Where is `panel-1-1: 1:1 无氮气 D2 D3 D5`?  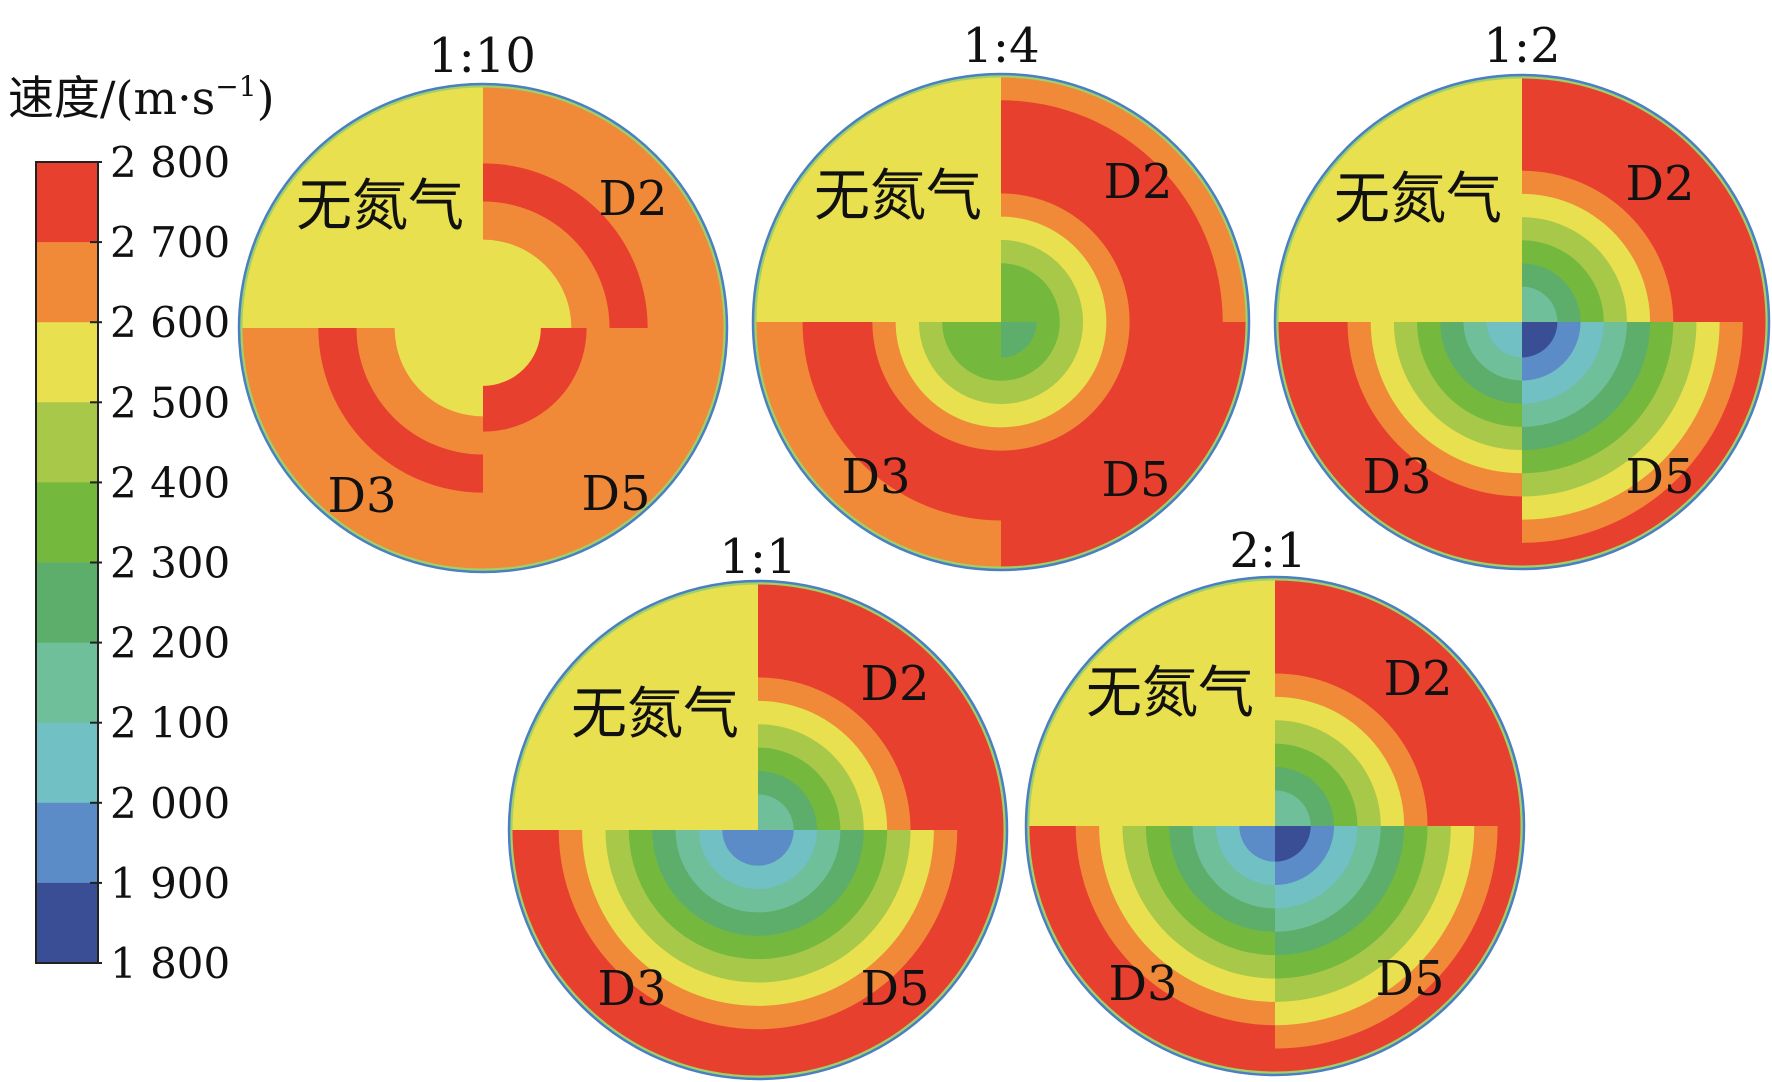 panel-1-1: 1:1 无氮气 D2 D3 D5 is located at coordinates (758, 805).